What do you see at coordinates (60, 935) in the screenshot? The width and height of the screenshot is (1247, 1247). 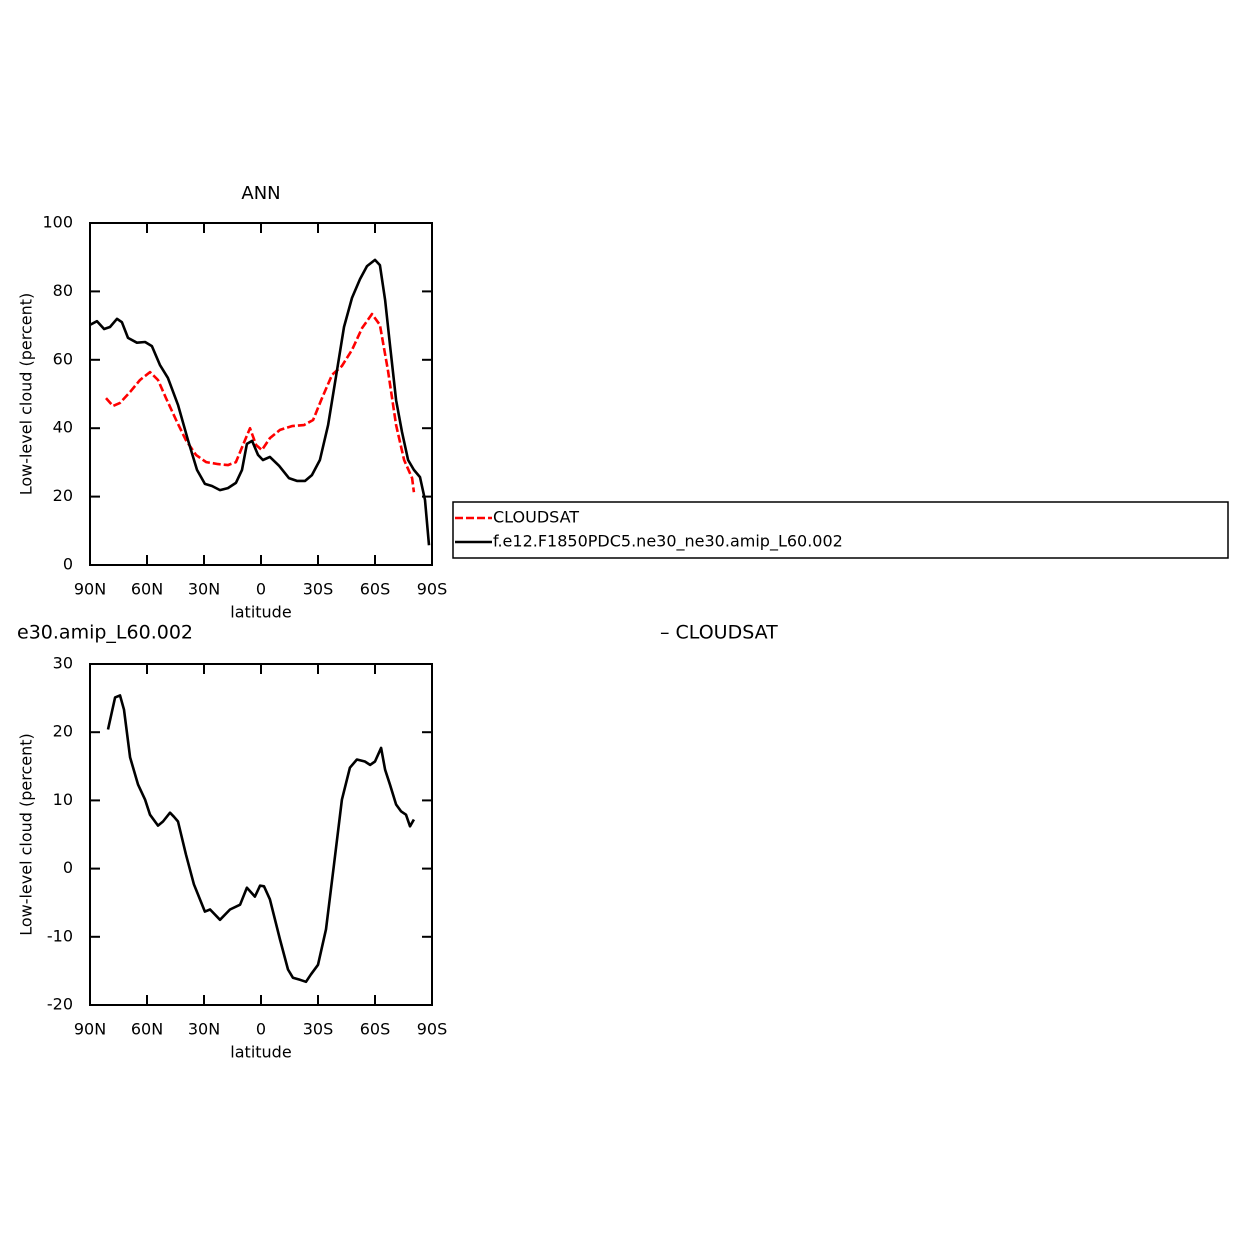 I see `y-tick-label: -10` at bounding box center [60, 935].